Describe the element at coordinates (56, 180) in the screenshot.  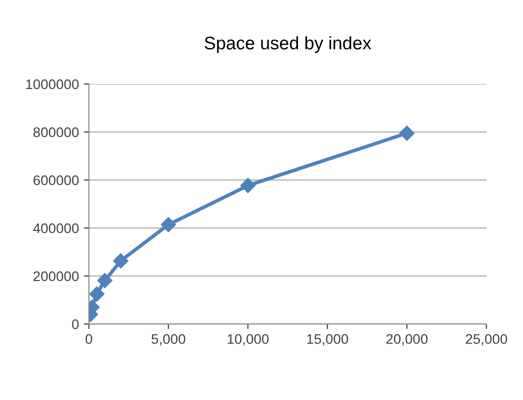
I see `y-tick-label: 600000` at that location.